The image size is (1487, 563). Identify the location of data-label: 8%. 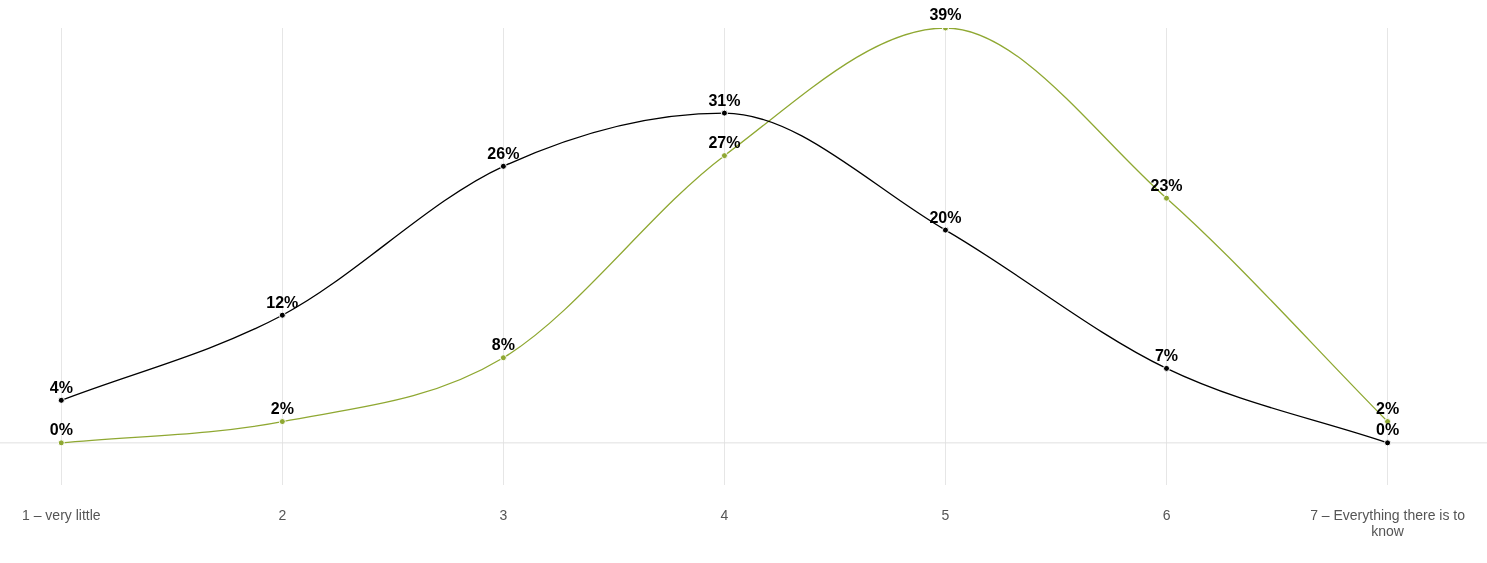
(503, 345).